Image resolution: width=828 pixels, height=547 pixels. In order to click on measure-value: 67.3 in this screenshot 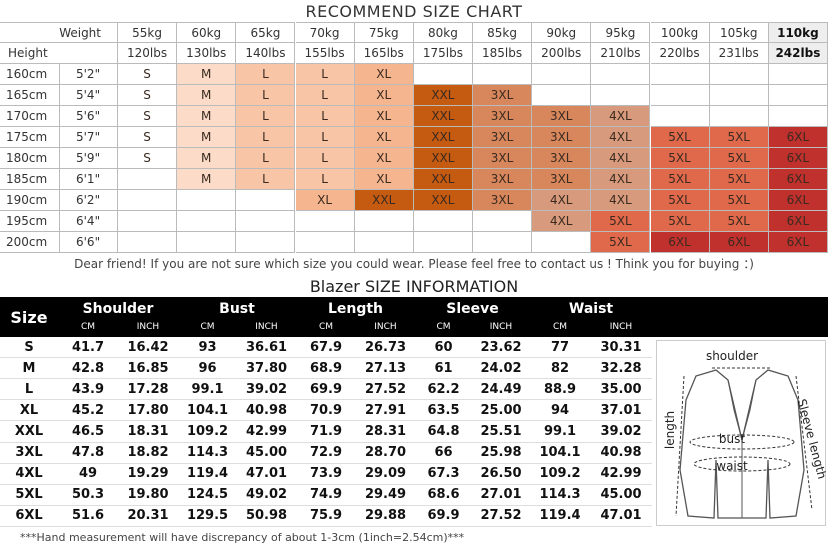, I will do `click(443, 474)`.